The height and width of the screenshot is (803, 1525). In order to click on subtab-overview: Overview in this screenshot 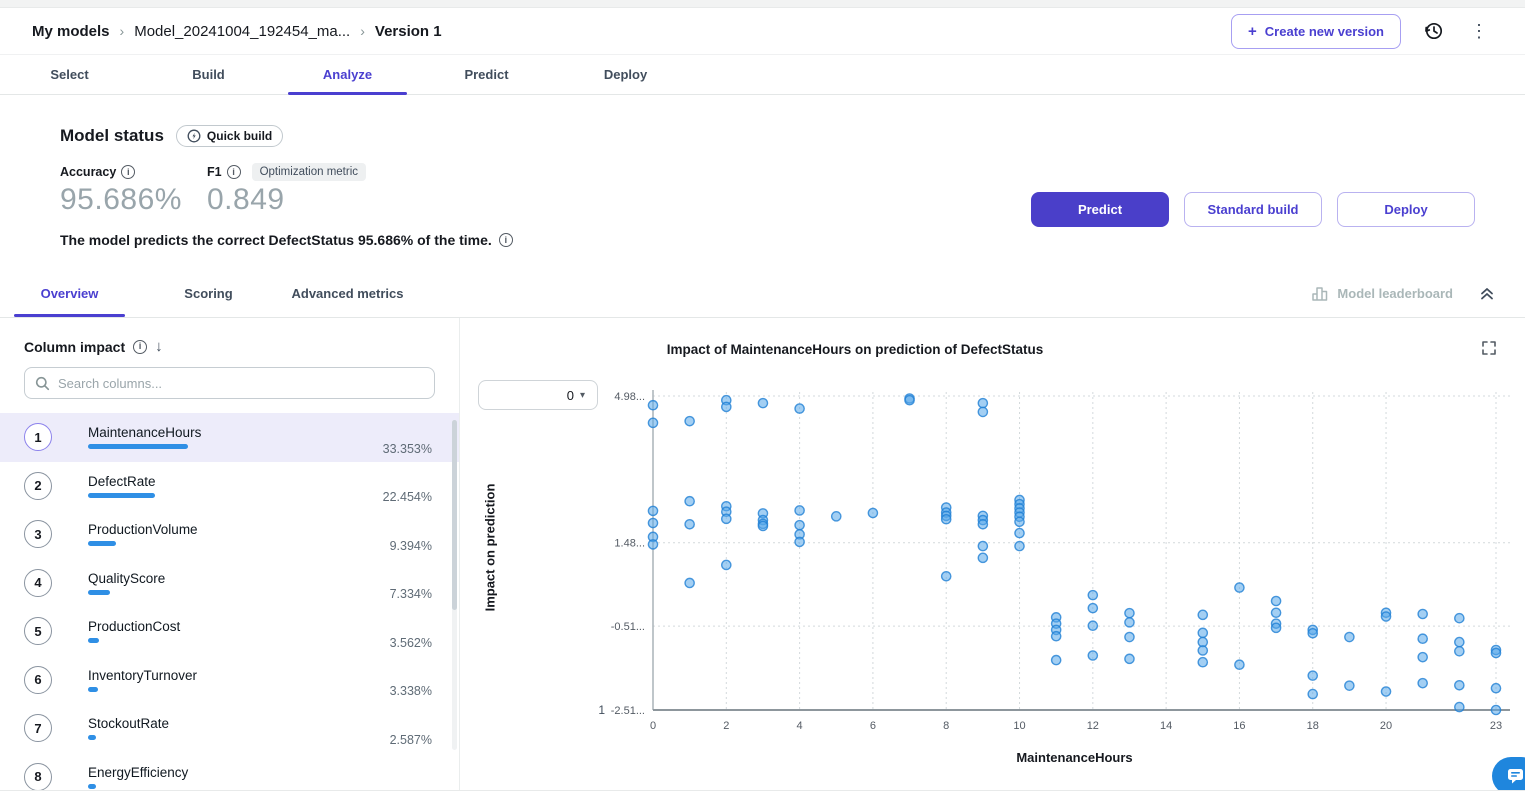, I will do `click(69, 293)`.